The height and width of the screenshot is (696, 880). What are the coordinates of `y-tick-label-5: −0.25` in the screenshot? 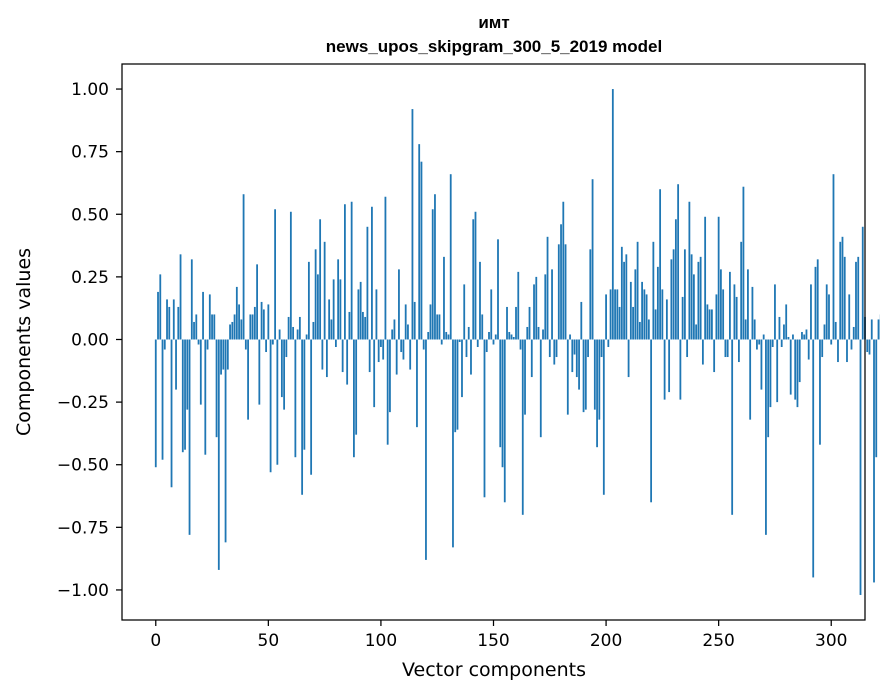 It's located at (83, 403).